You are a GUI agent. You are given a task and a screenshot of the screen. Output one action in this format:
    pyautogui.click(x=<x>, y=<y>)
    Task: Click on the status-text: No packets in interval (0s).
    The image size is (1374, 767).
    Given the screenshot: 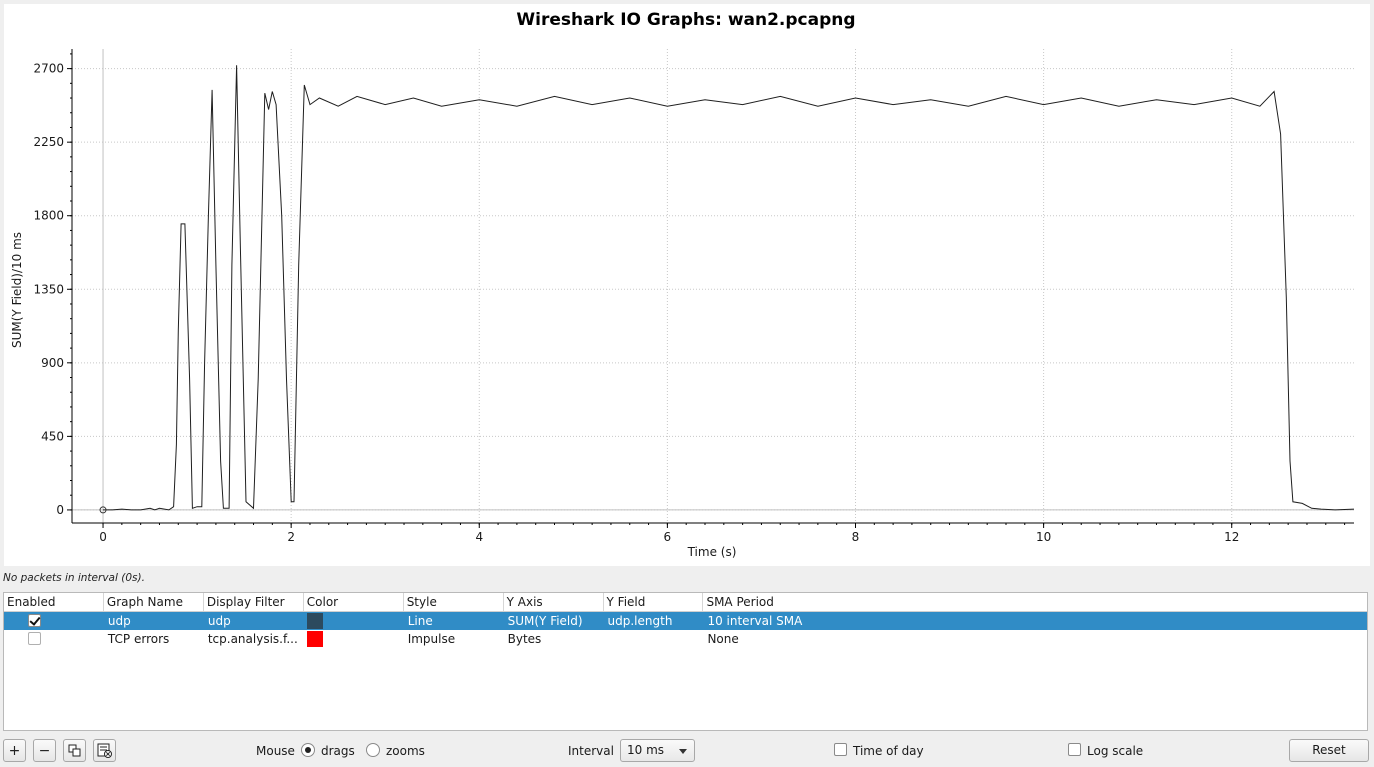 What is the action you would take?
    pyautogui.click(x=74, y=578)
    